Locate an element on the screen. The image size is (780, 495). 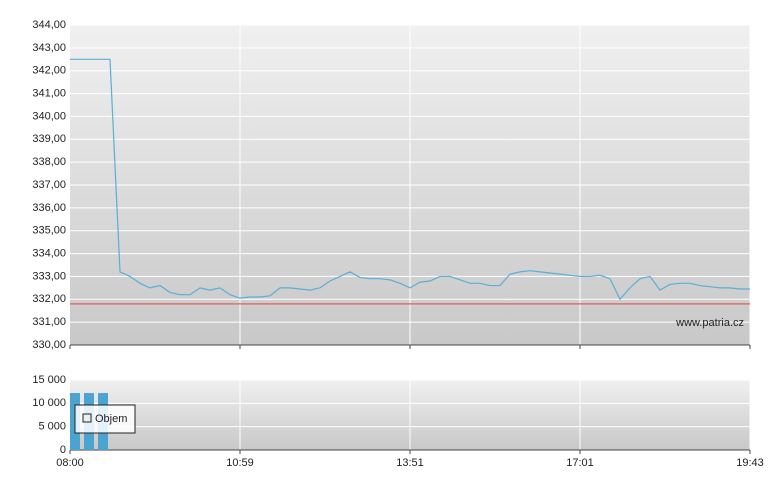
watermark: www.patria.cz is located at coordinates (709, 323).